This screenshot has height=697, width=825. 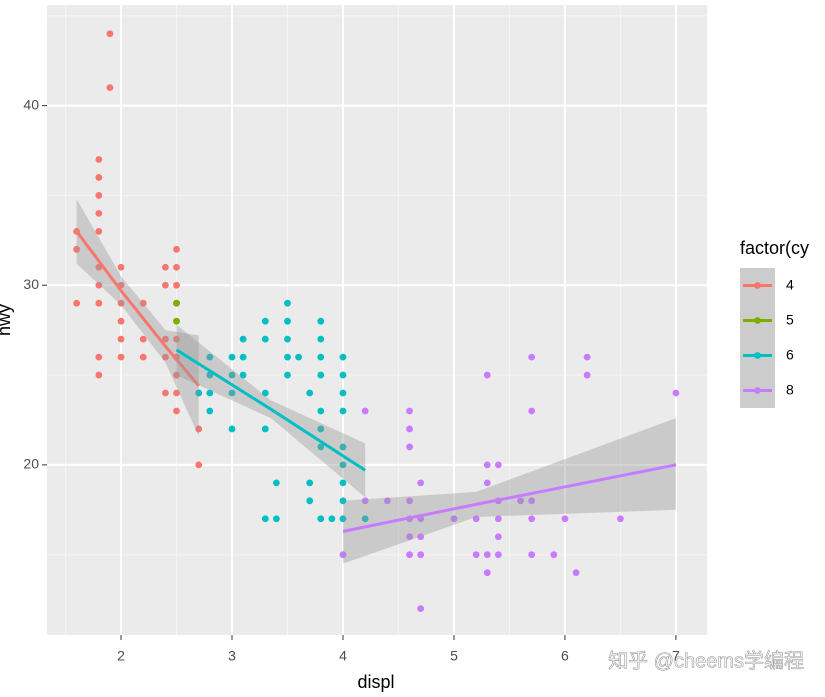 What do you see at coordinates (121, 656) in the screenshot?
I see `x-tick-label: 2` at bounding box center [121, 656].